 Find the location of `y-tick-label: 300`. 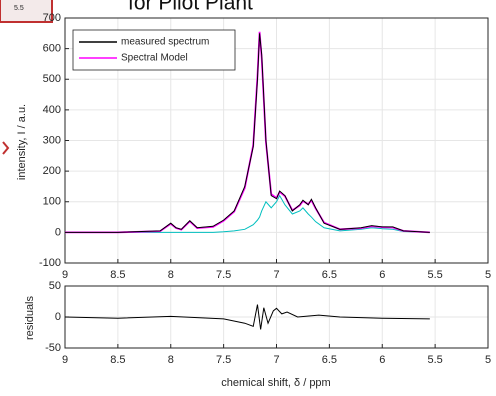

y-tick-label: 300 is located at coordinates (52, 140).